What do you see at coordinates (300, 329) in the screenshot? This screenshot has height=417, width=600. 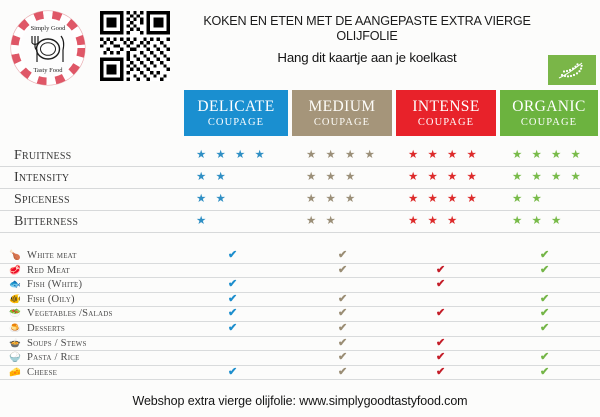 I see `table-row: 🍮 Desserts ✔ ✔ ✔` at bounding box center [300, 329].